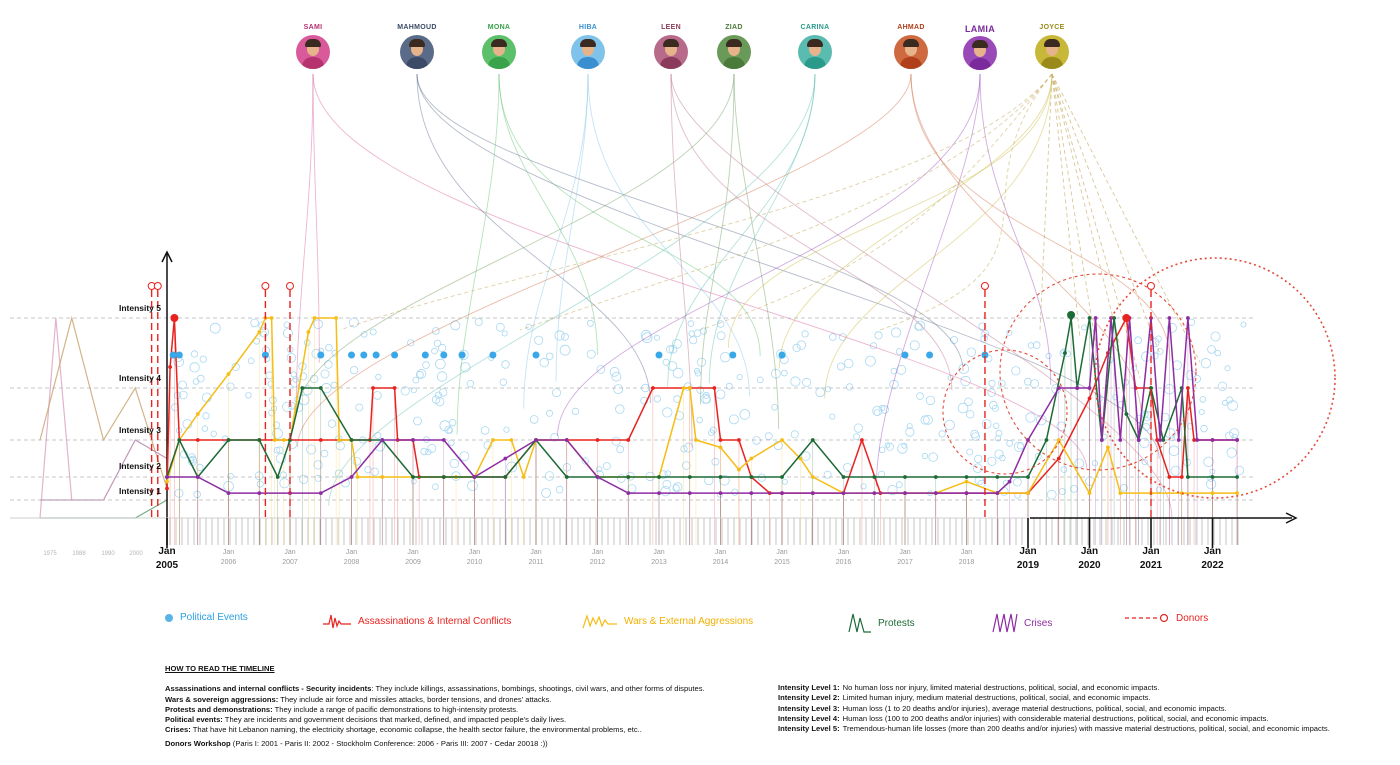 The height and width of the screenshot is (765, 1400). What do you see at coordinates (435, 621) in the screenshot?
I see `legend-assassinations-label: Assassinations & Internal Conflicts` at bounding box center [435, 621].